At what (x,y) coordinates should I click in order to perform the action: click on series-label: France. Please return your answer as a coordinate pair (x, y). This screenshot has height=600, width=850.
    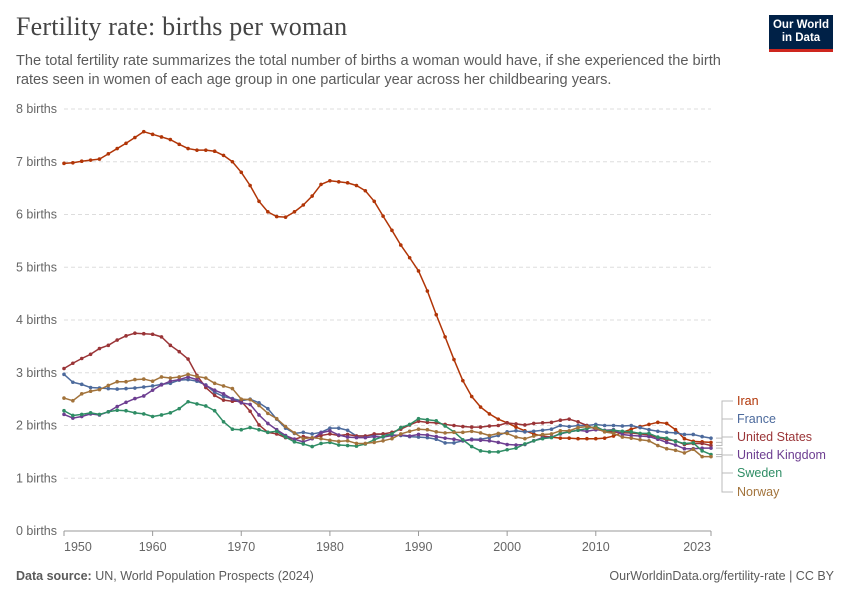
    Looking at the image, I should click on (756, 419).